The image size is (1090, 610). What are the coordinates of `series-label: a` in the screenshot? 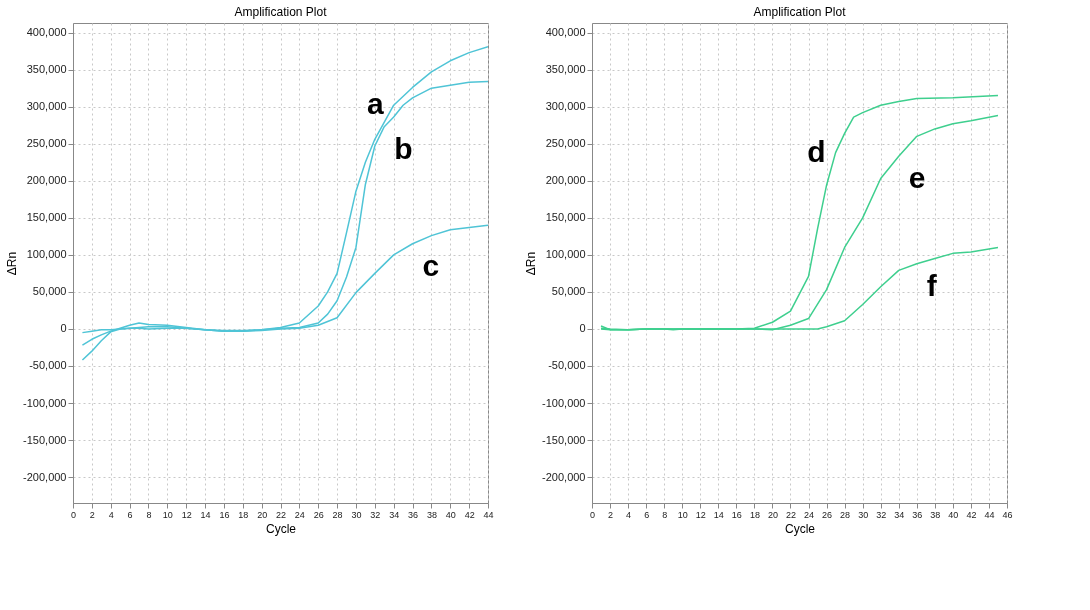 It's located at (375, 104).